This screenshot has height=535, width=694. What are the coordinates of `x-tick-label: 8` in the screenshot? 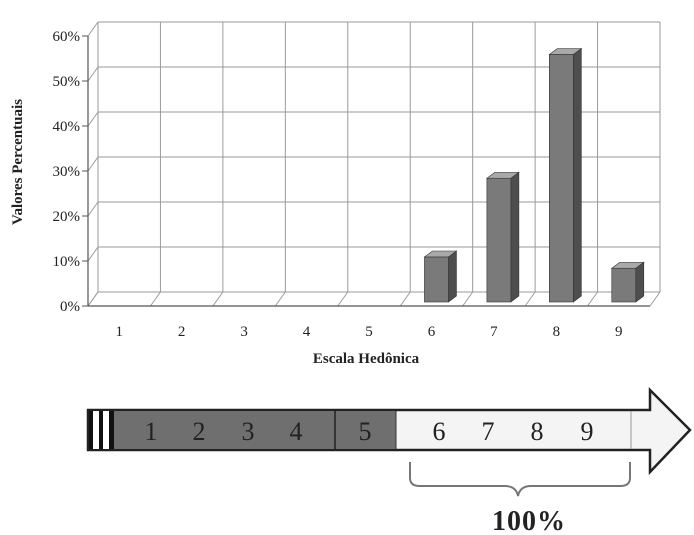 It's located at (557, 332).